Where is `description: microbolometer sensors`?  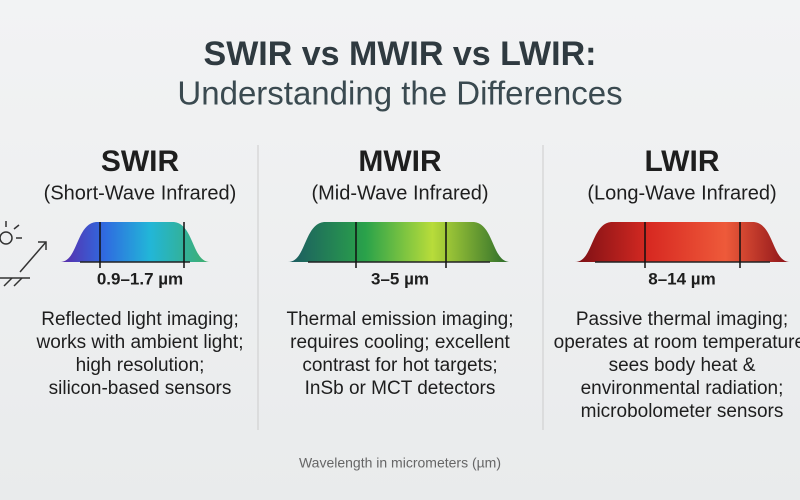 description: microbolometer sensors is located at coordinates (682, 411).